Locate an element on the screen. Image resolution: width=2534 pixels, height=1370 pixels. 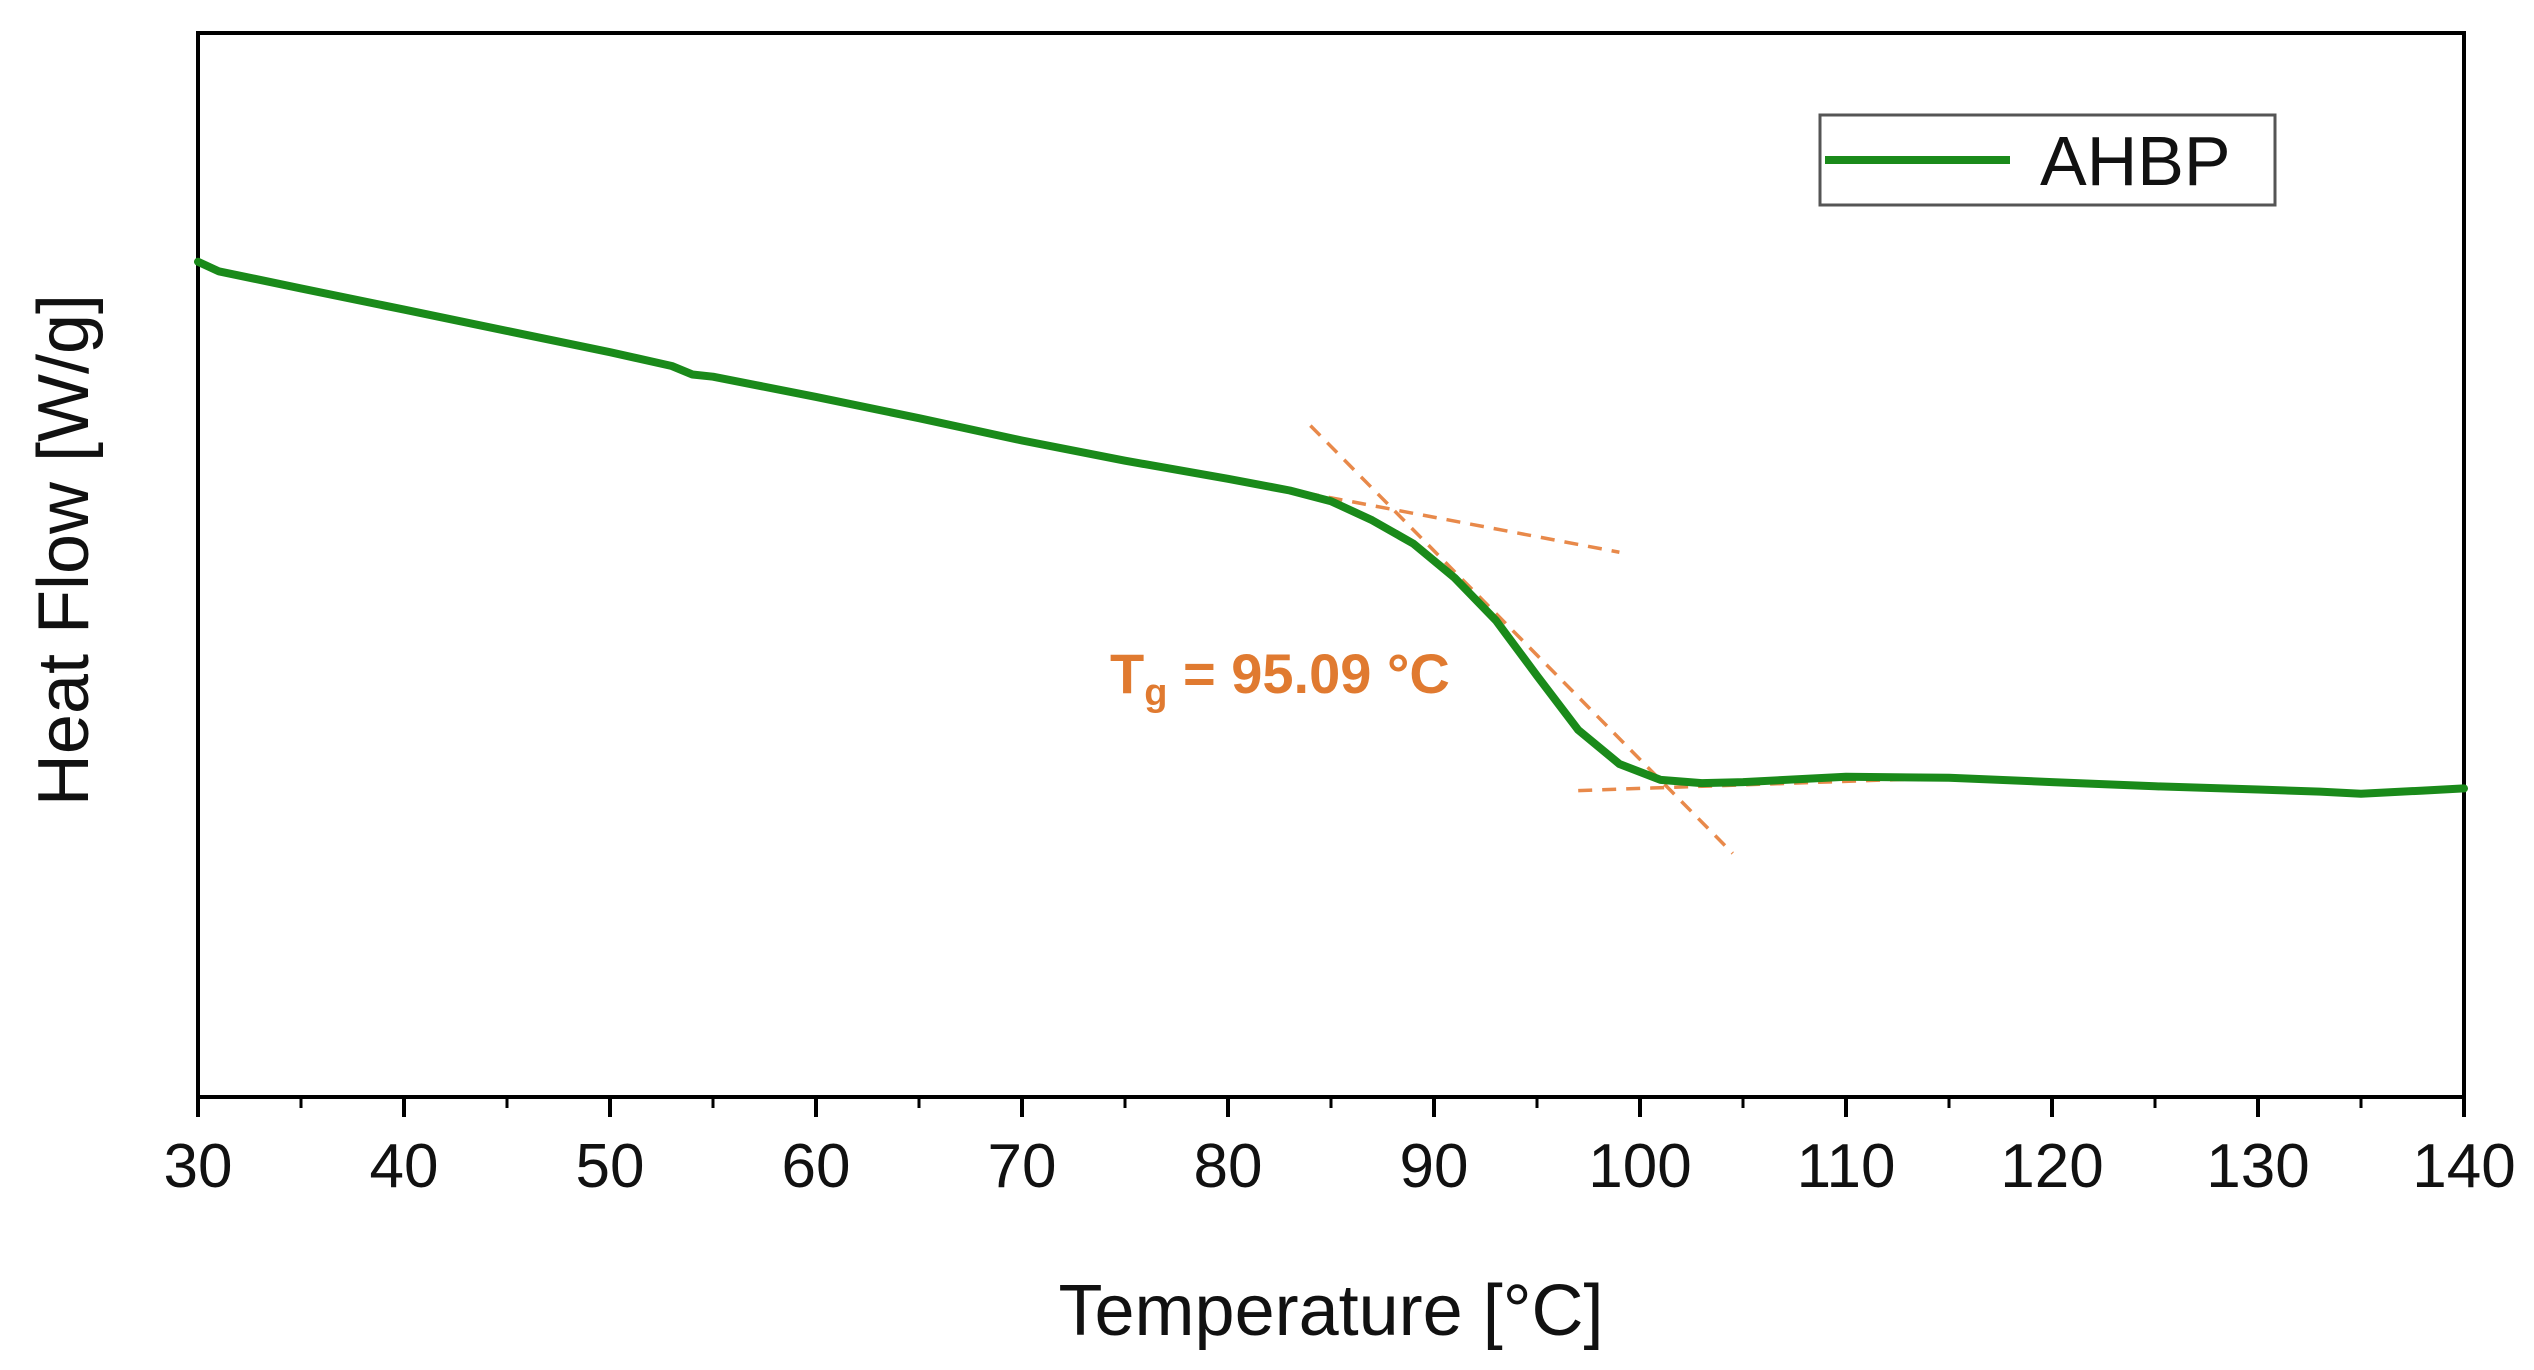
x-tick-label: 110 is located at coordinates (1846, 1166).